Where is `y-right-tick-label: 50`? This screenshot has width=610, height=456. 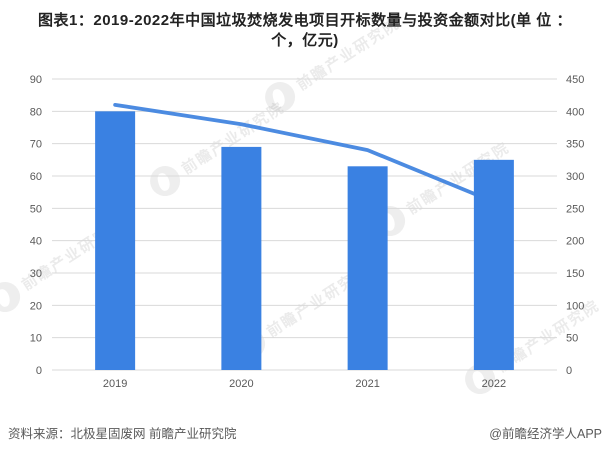
y-right-tick-label: 50 is located at coordinates (572, 339).